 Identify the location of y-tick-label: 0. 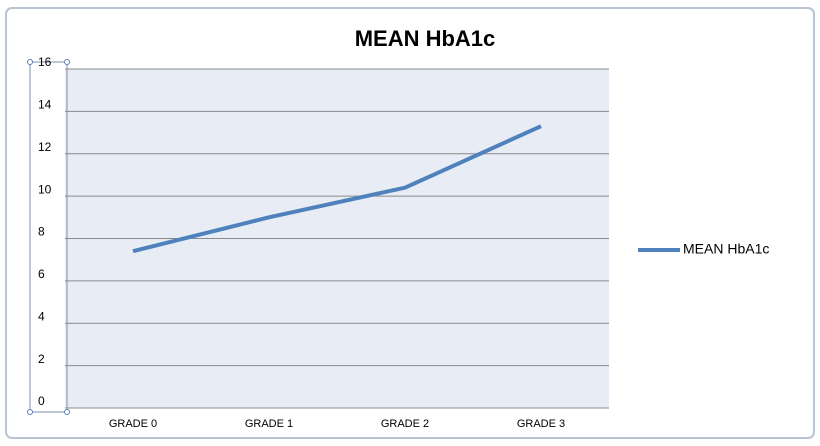
(41, 401).